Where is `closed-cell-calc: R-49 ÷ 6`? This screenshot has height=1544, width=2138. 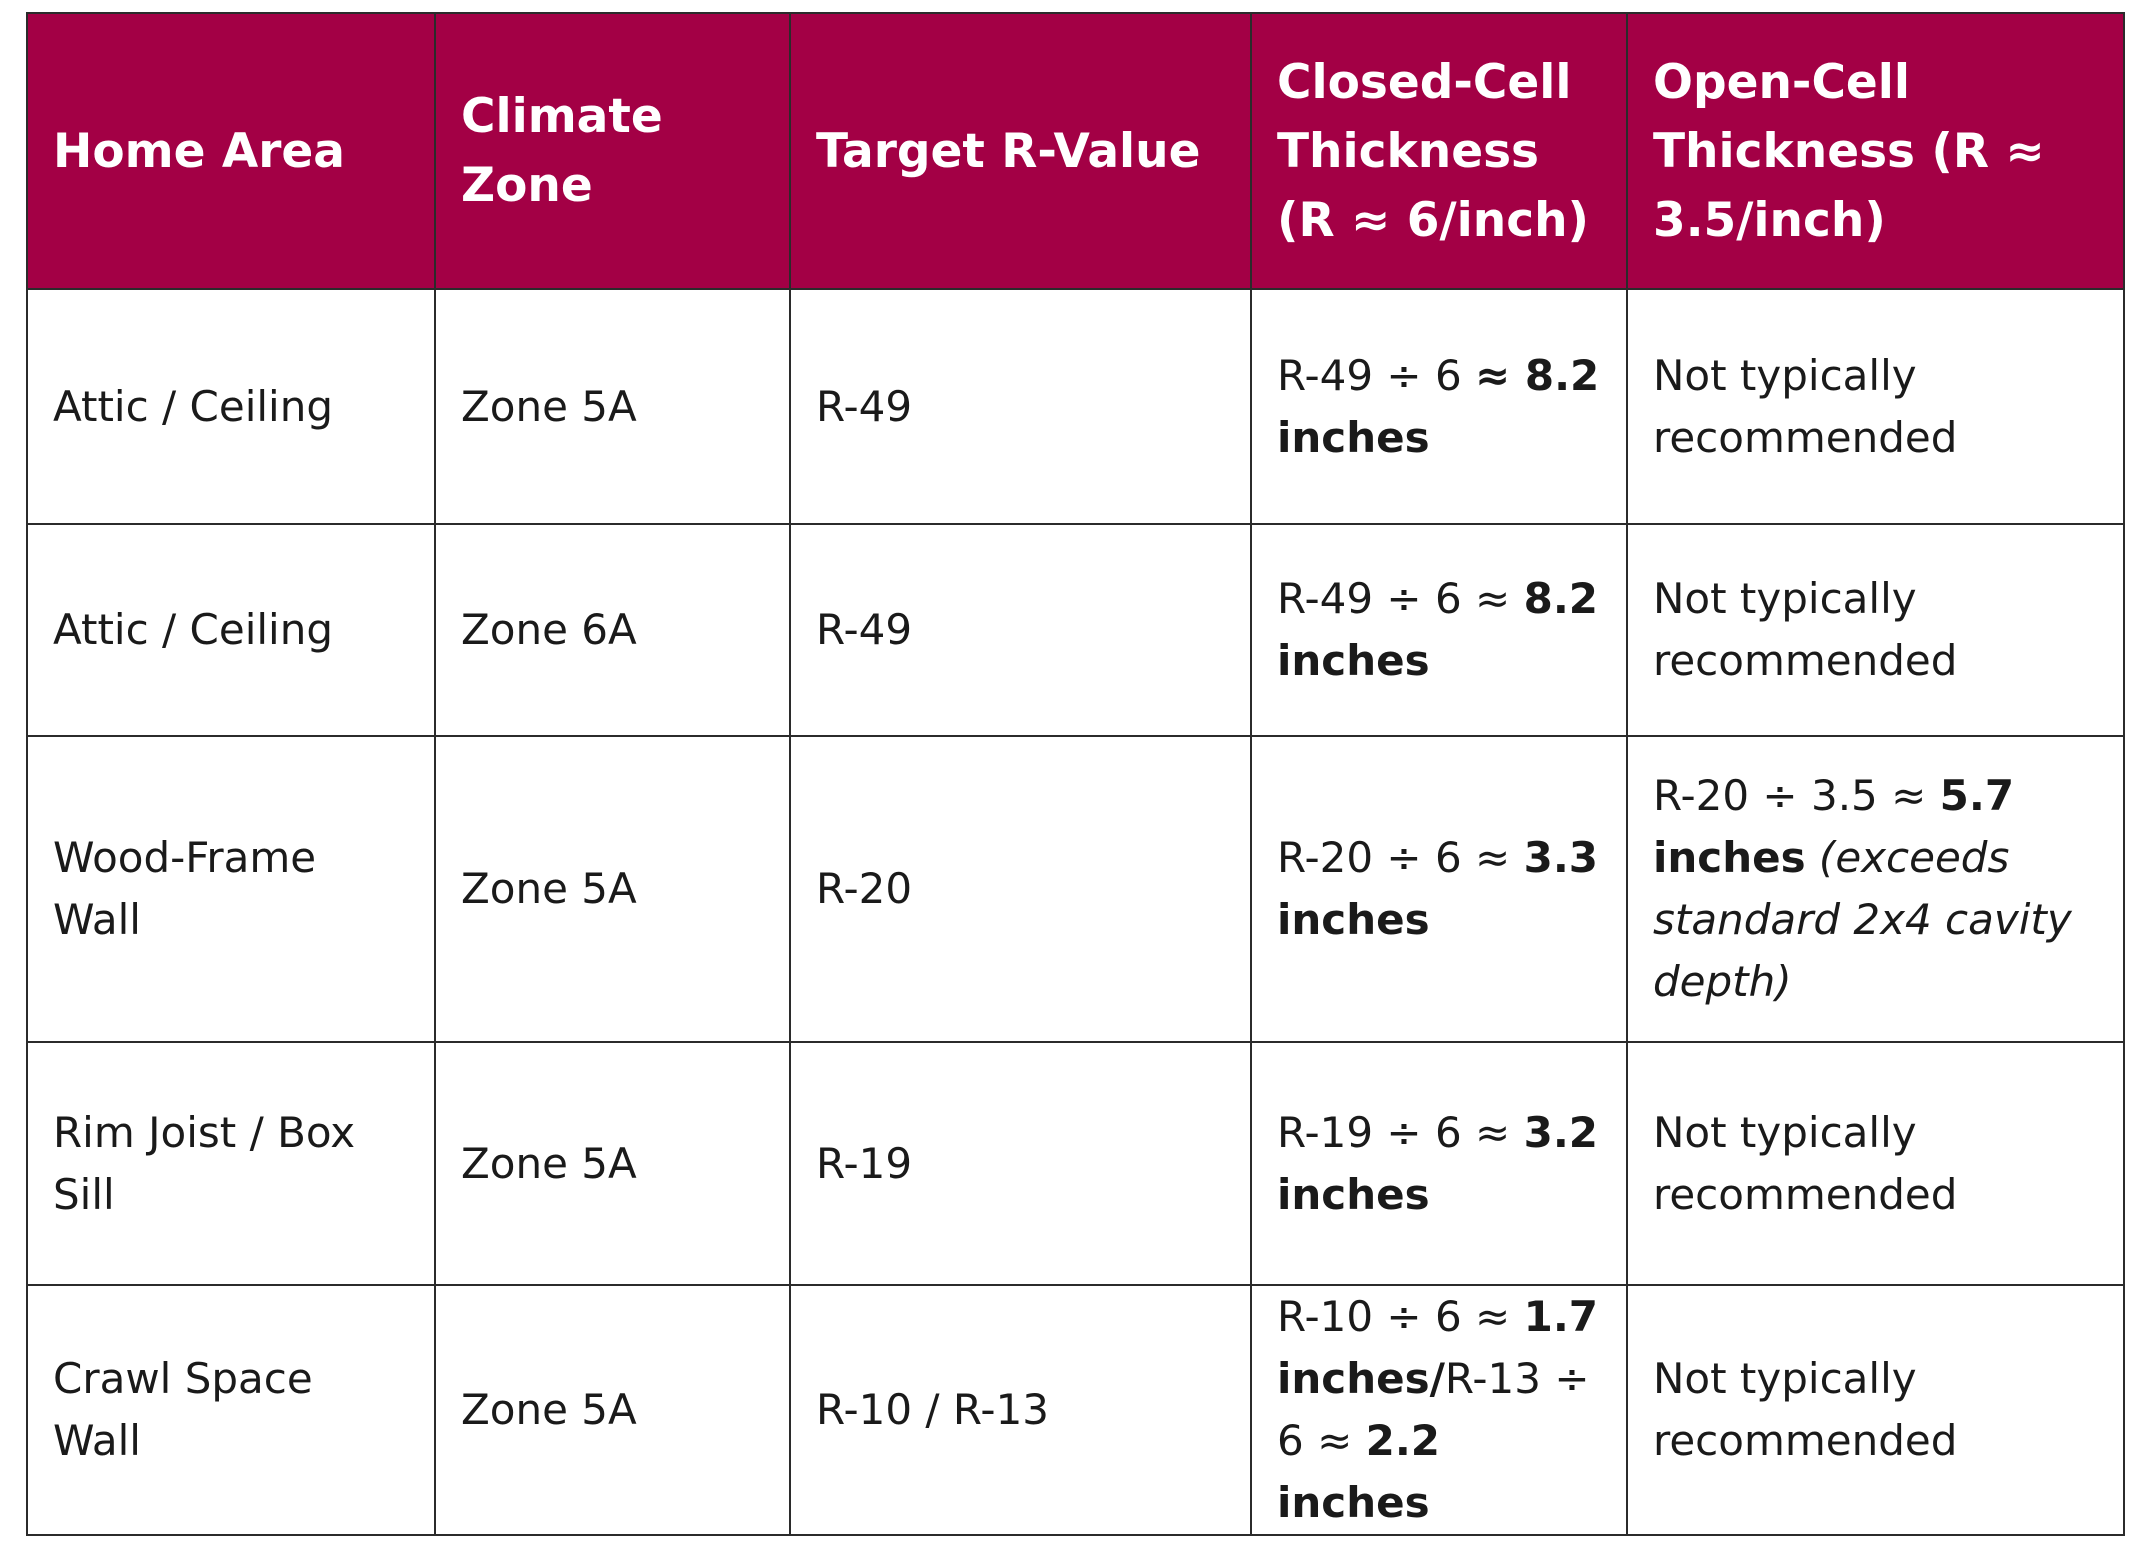
closed-cell-calc: R-49 ÷ 6 is located at coordinates (1376, 375).